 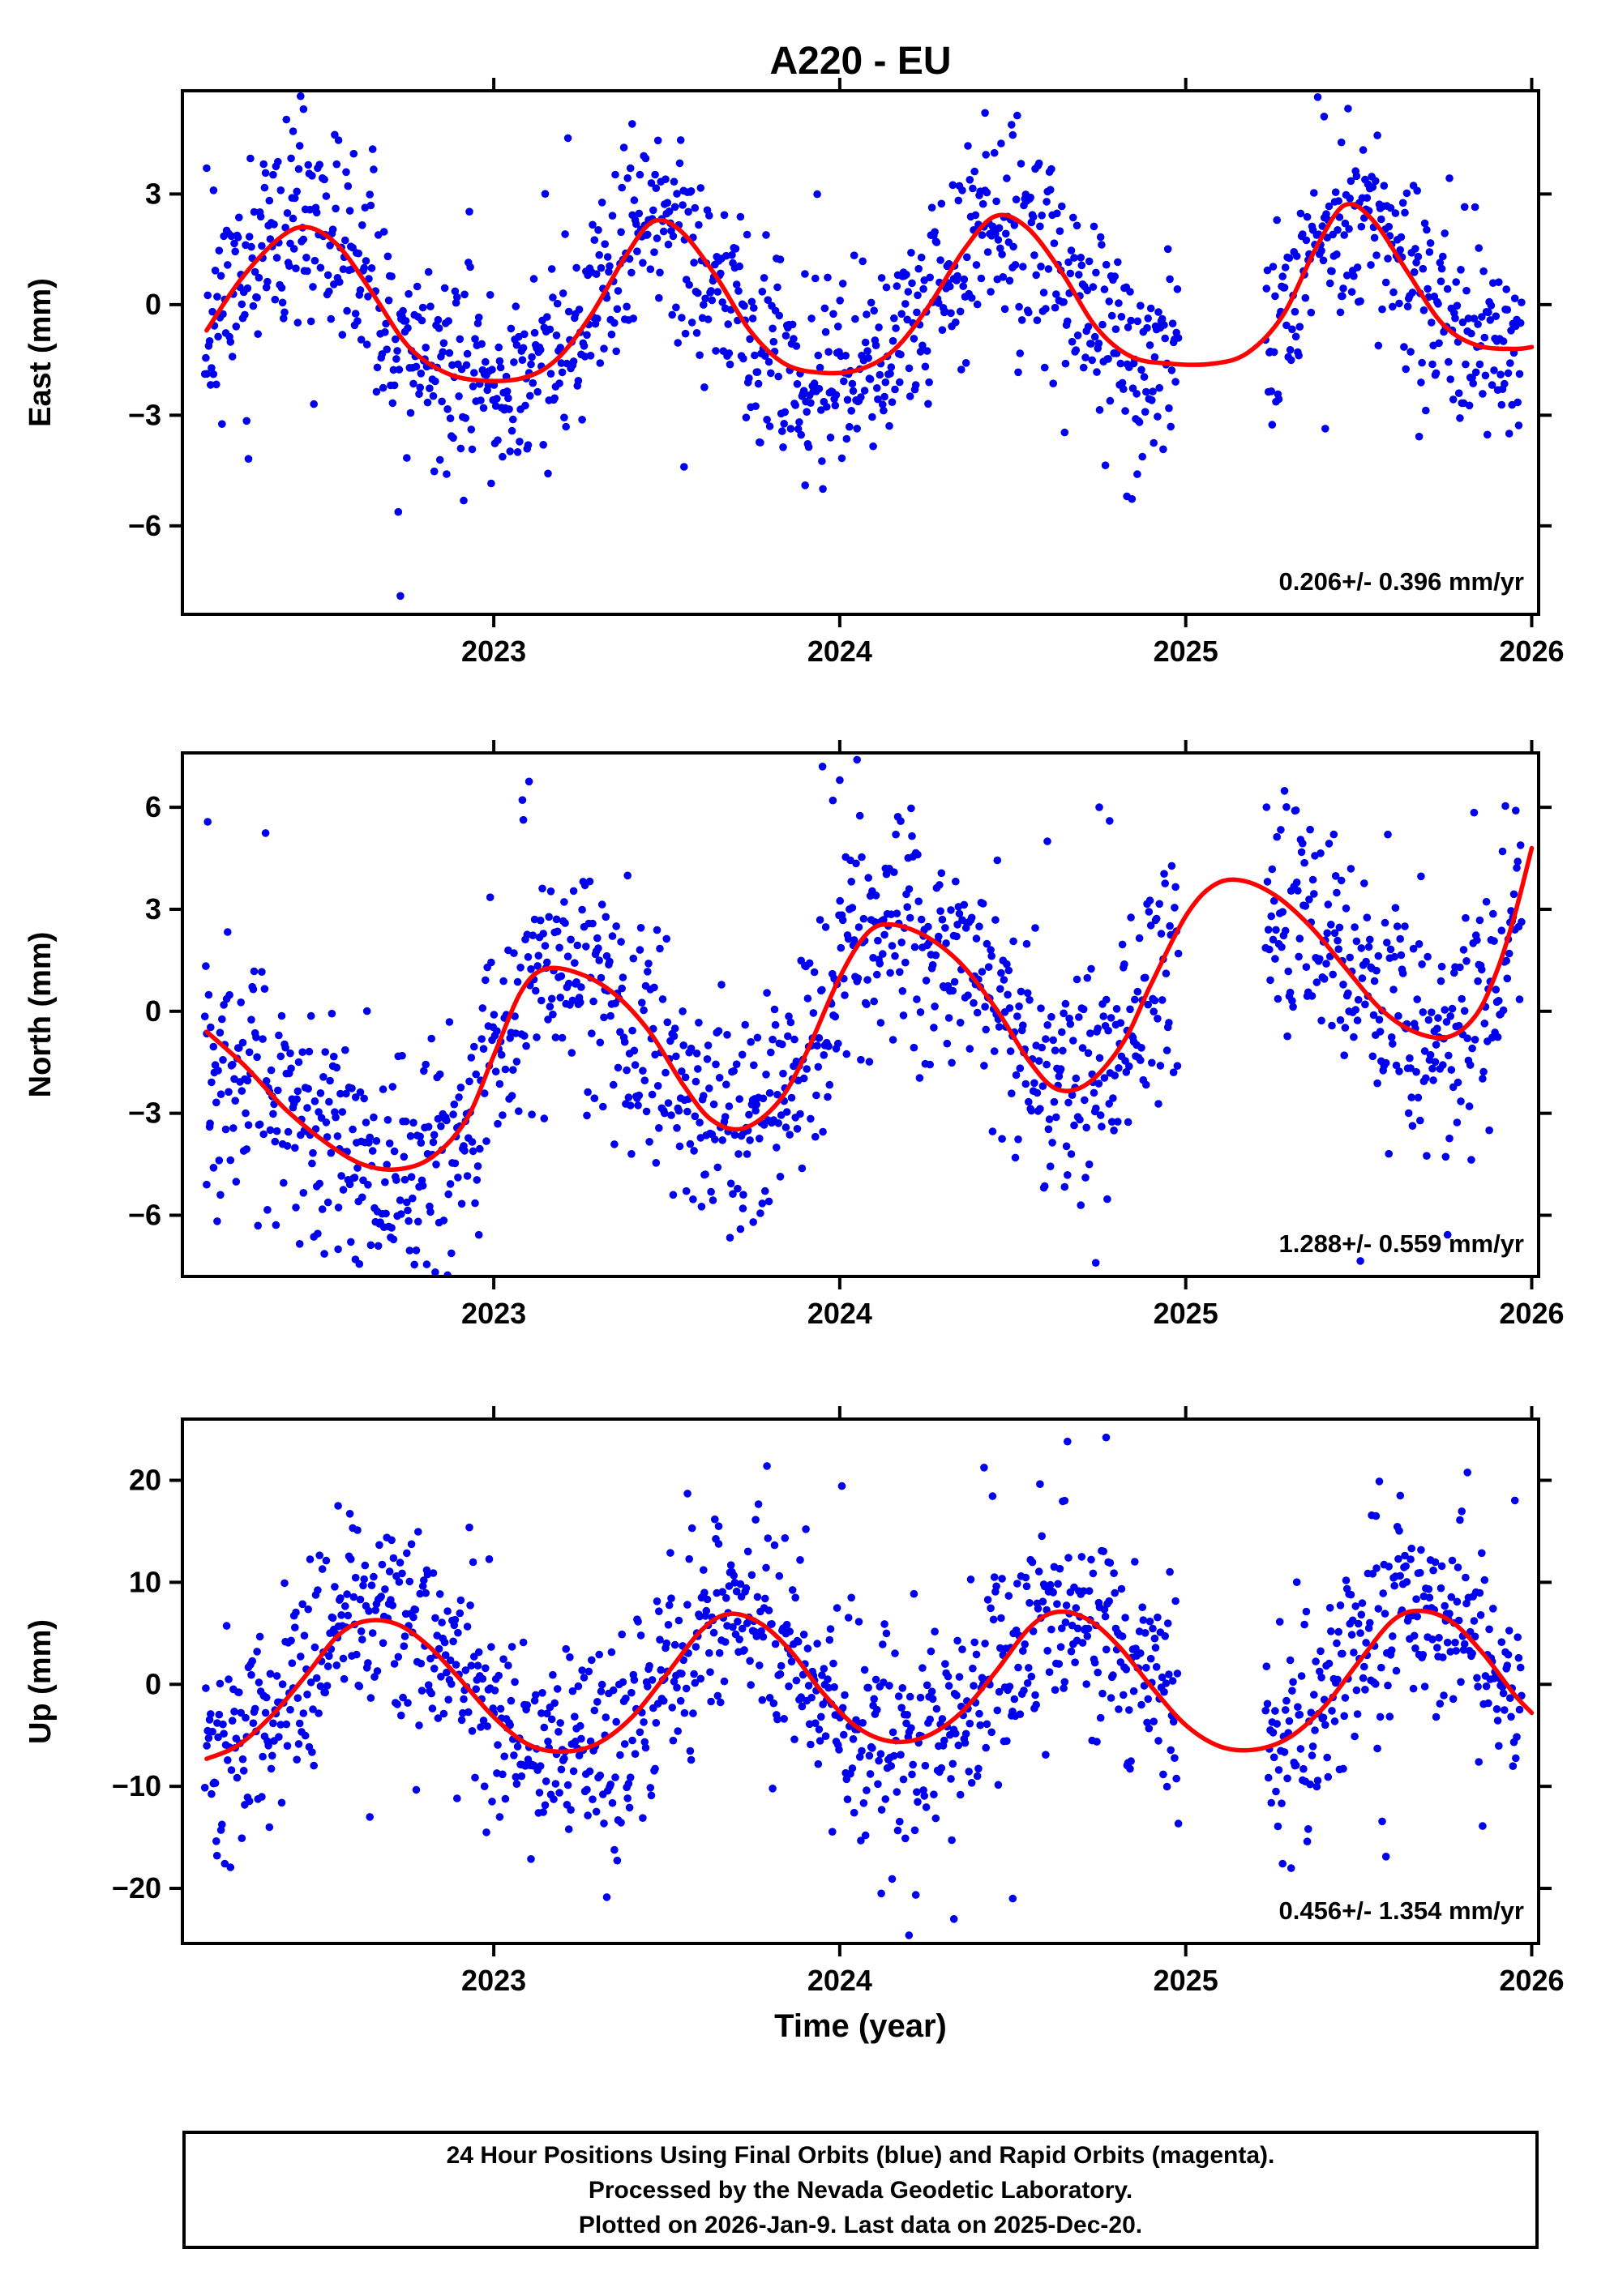 What do you see at coordinates (1186, 651) in the screenshot?
I see `panel-east-xtick-label: 2025` at bounding box center [1186, 651].